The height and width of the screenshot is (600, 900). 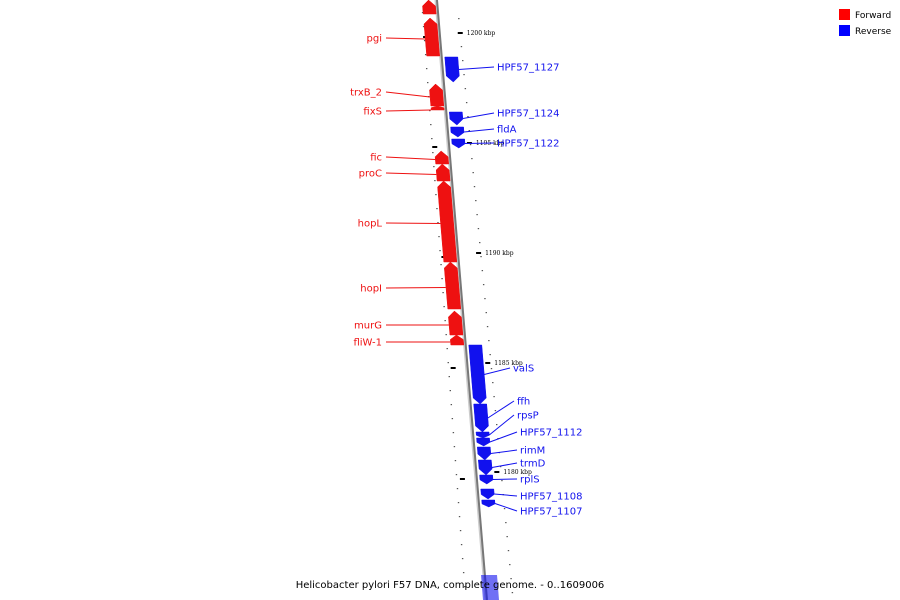 I want to click on gene-label-fldA: fldA, so click(x=507, y=130).